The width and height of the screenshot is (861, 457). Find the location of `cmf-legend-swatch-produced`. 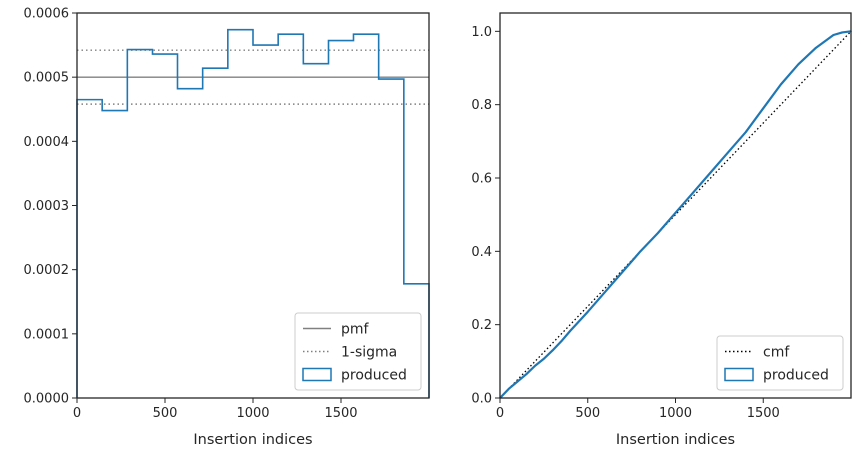

cmf-legend-swatch-produced is located at coordinates (739, 374).